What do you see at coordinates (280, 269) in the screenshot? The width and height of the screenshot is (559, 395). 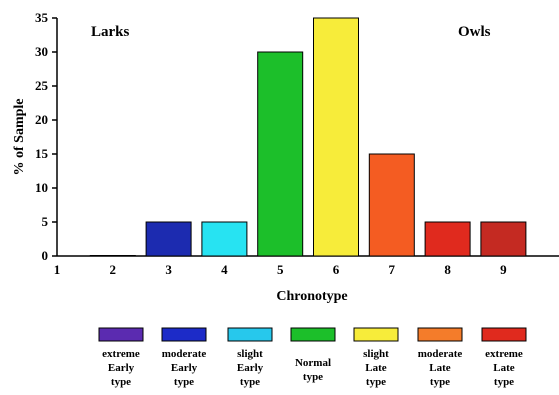 I see `x-tick-label: 5` at bounding box center [280, 269].